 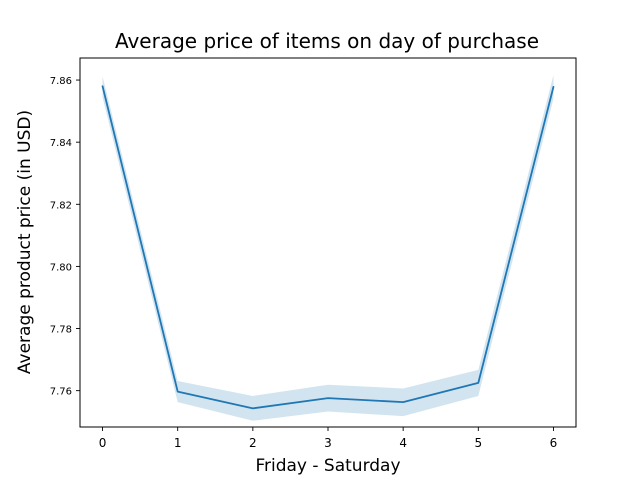 I want to click on y-tick-label: 7.82, so click(x=61, y=205).